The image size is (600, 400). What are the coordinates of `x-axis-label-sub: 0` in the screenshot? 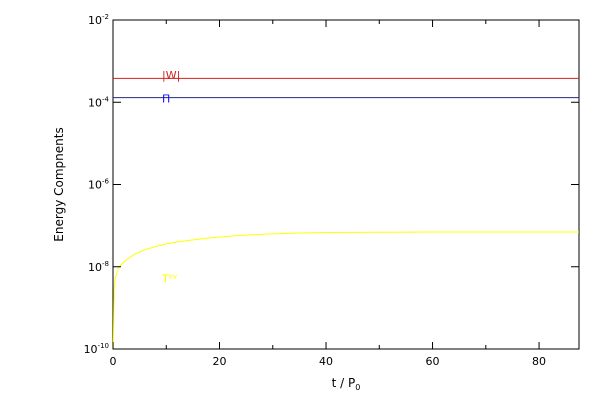 It's located at (357, 387).